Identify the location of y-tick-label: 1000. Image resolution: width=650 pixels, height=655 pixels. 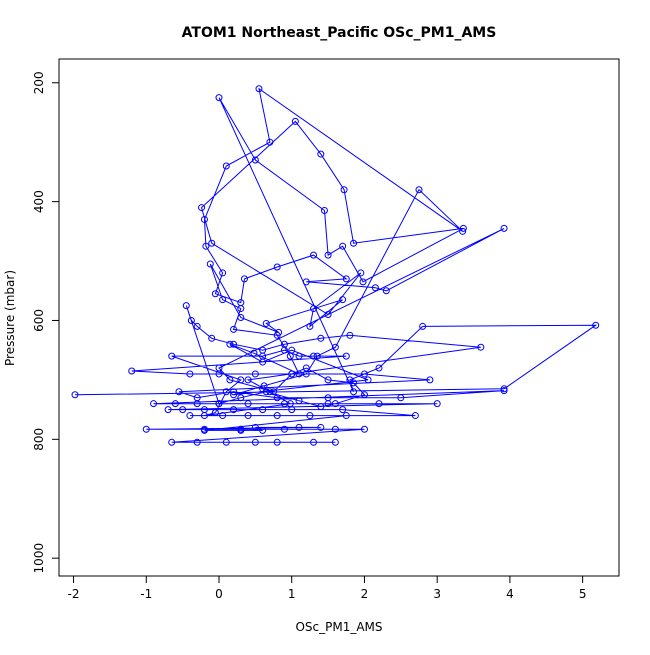
(39, 558).